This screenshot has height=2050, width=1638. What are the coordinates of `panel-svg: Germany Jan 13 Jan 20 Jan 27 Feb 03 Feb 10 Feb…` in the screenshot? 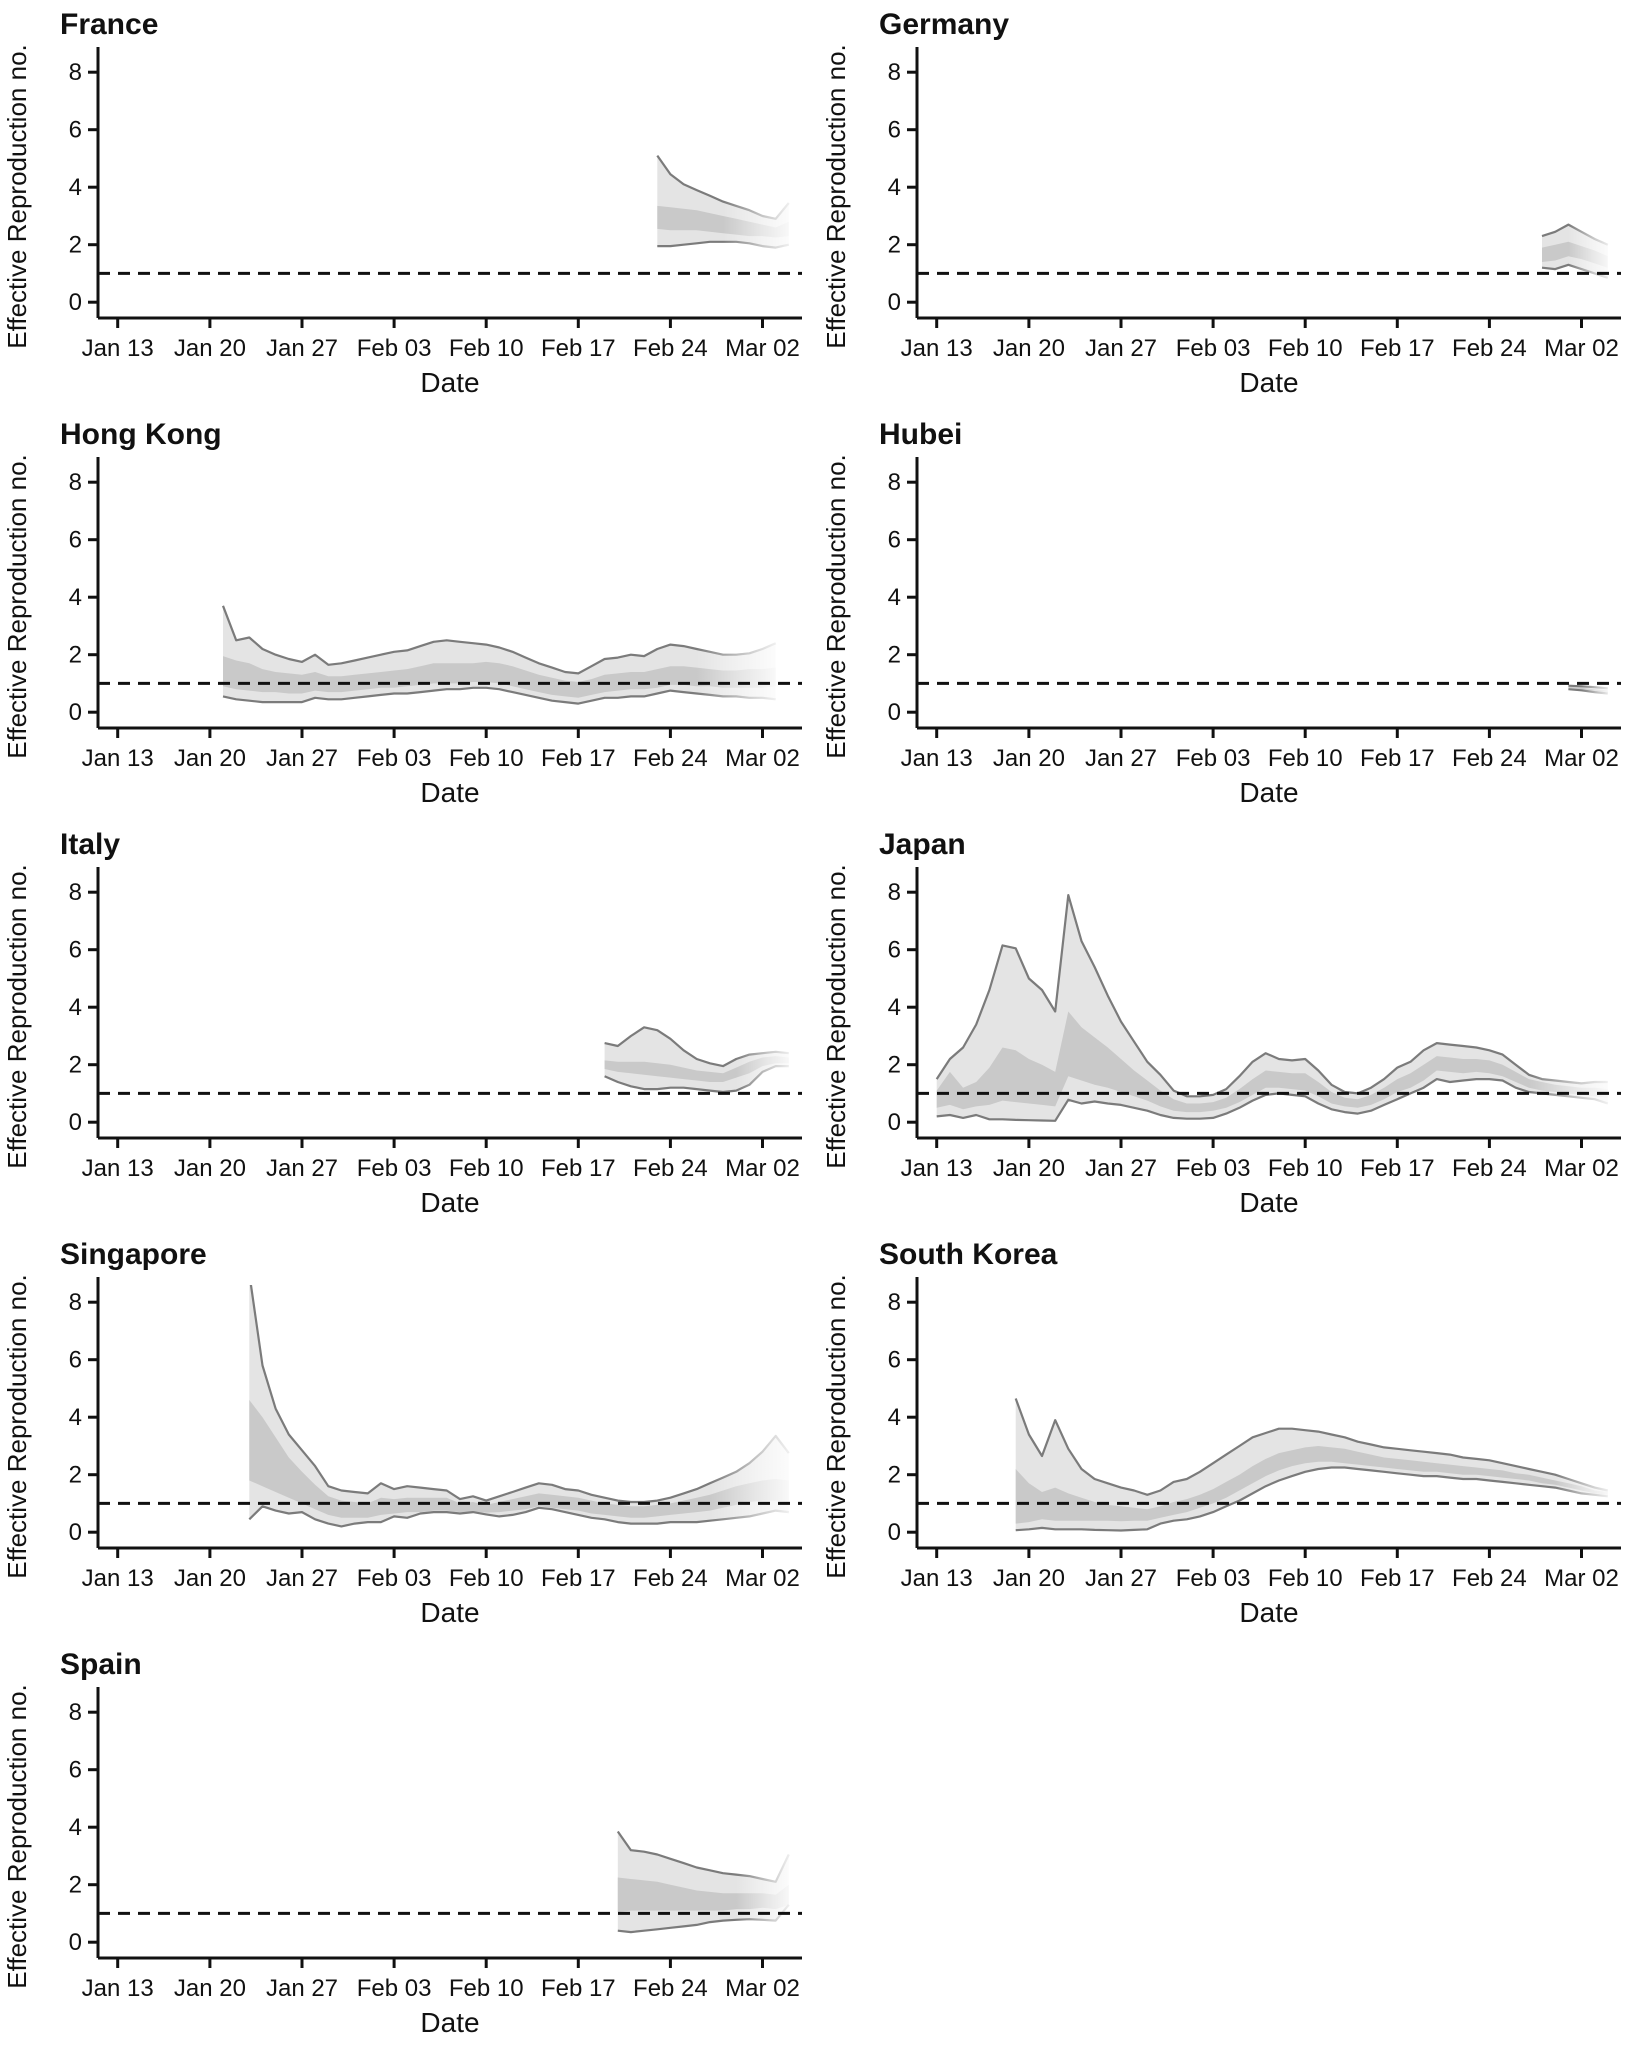 It's located at (1221, 203).